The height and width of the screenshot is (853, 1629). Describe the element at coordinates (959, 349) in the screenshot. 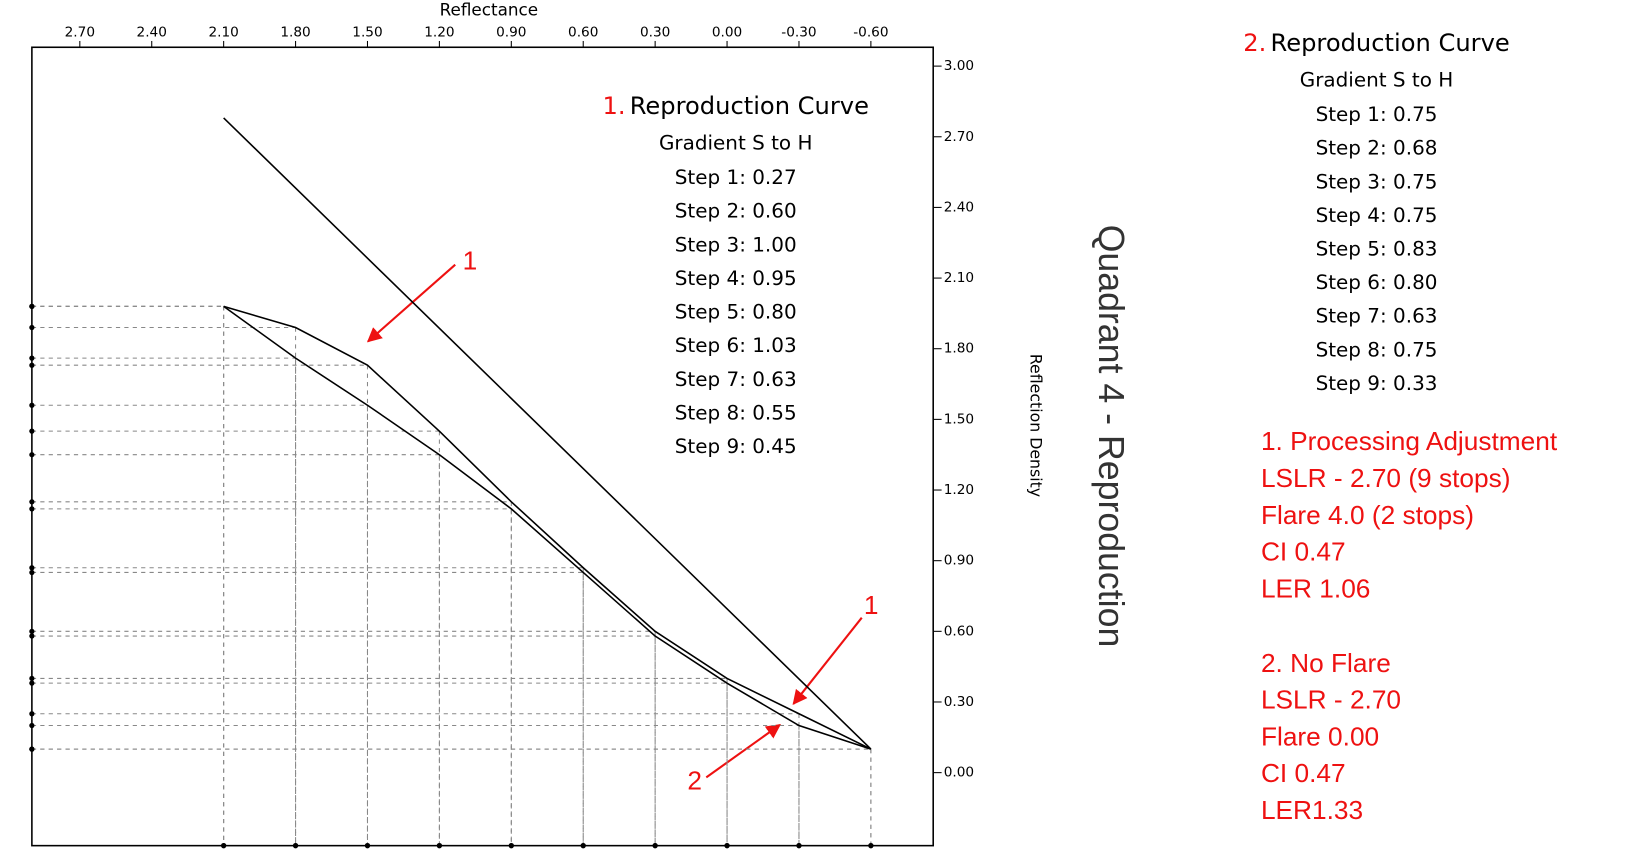

I see `y-tick-label: 1.80` at that location.